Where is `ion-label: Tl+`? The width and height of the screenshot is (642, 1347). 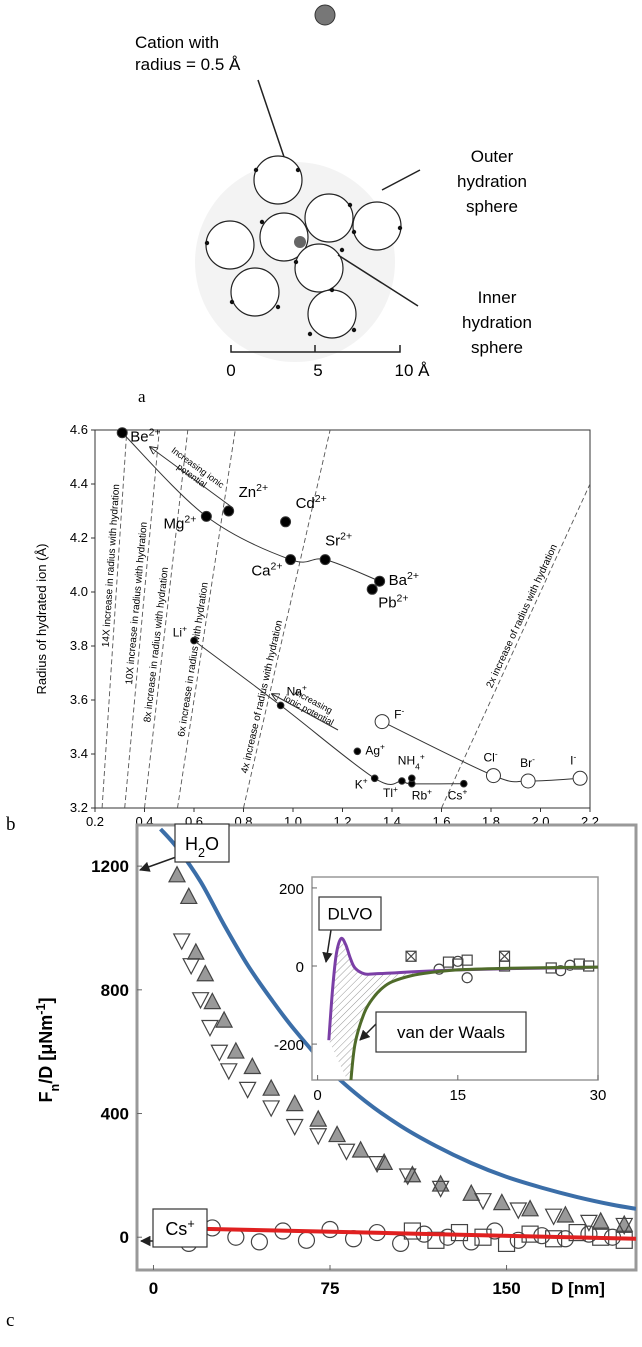
ion-label: Tl+ is located at coordinates (390, 792).